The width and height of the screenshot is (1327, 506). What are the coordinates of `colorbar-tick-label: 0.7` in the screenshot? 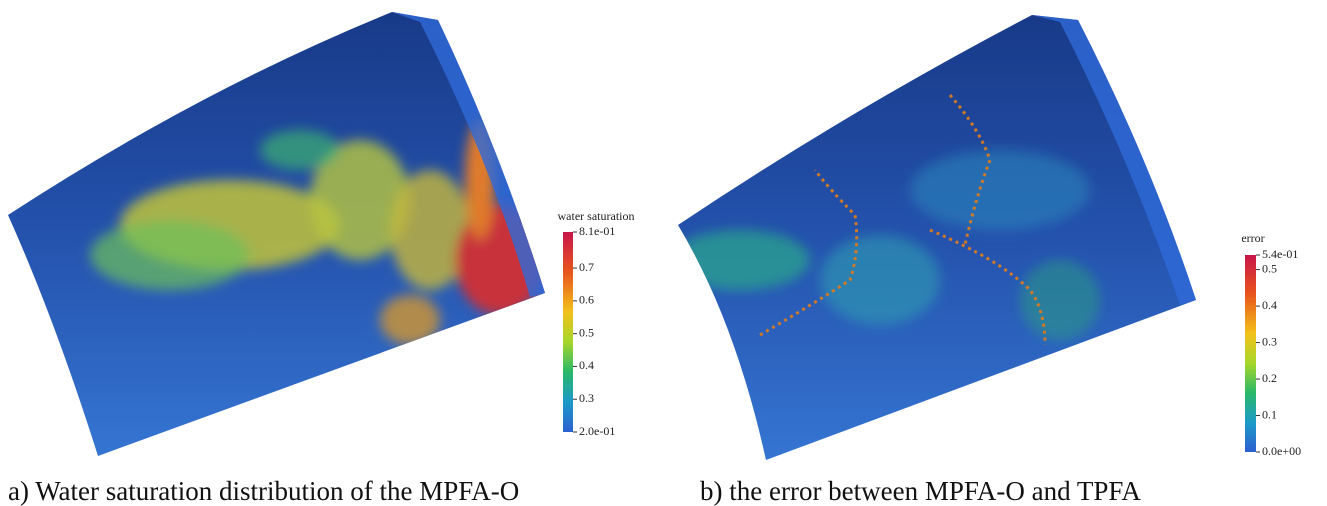 It's located at (586, 267).